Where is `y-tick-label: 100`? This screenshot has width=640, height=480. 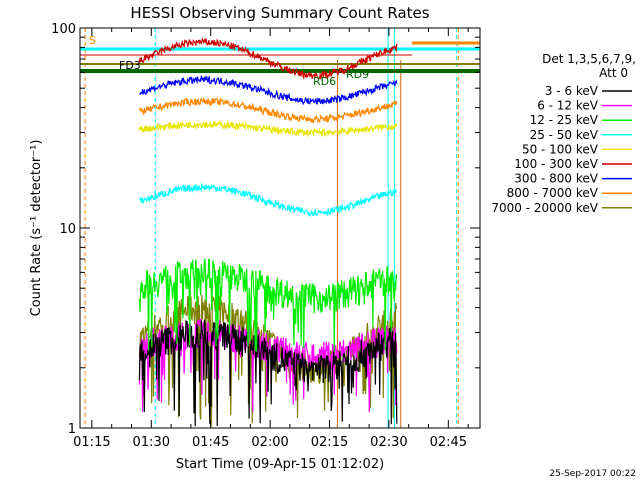 y-tick-label: 100 is located at coordinates (63, 29).